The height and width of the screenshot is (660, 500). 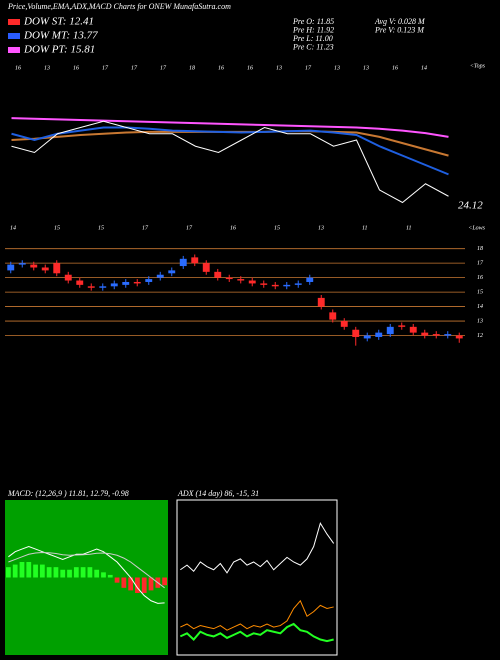 What do you see at coordinates (424, 67) in the screenshot?
I see `top-label: 14` at bounding box center [424, 67].